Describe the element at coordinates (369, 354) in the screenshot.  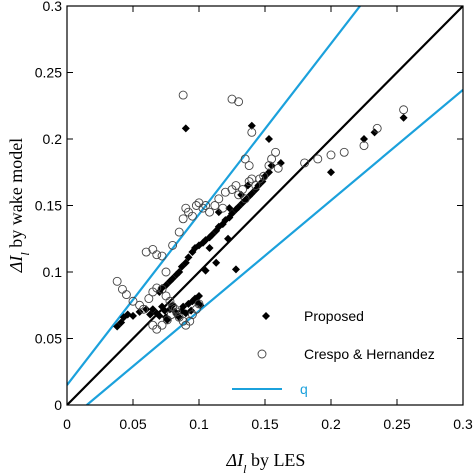
I see `legend-label-crespo: Crespo & Hernandez` at that location.